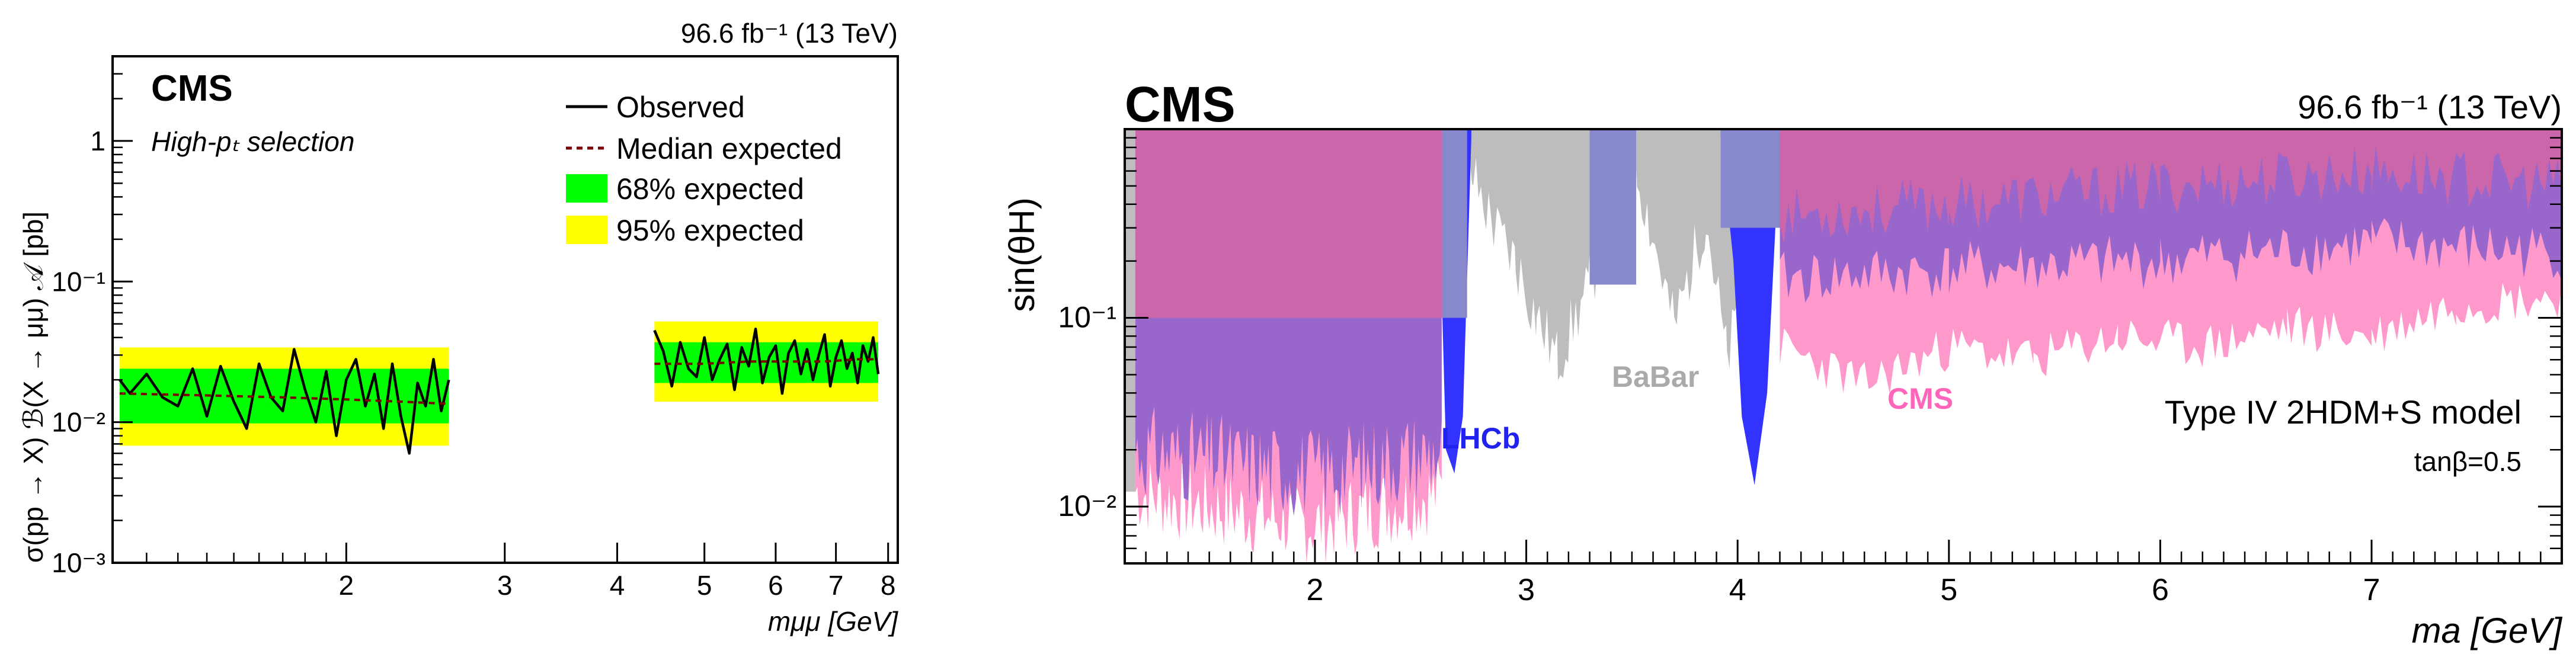 The image size is (2576, 670). What do you see at coordinates (97, 141) in the screenshot?
I see `left-y-tick-label: 1` at bounding box center [97, 141].